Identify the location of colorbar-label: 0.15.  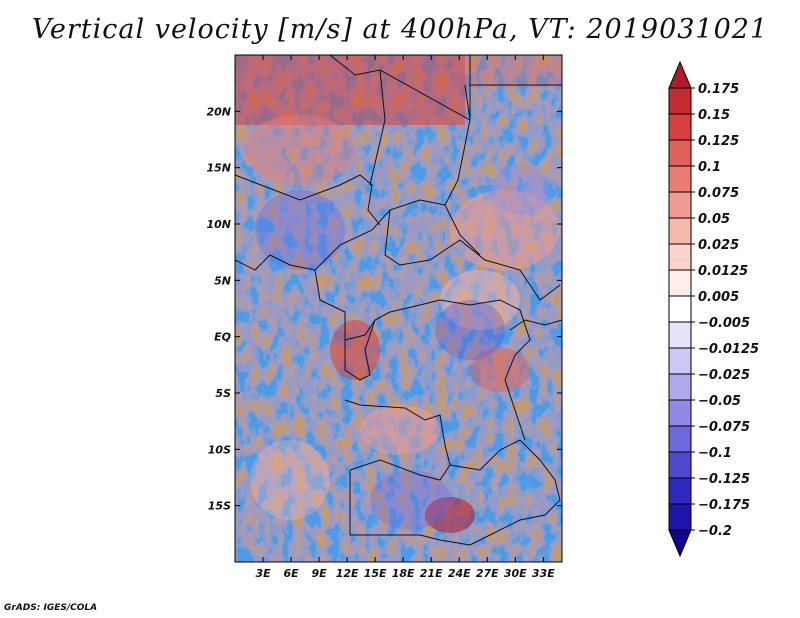
(714, 115).